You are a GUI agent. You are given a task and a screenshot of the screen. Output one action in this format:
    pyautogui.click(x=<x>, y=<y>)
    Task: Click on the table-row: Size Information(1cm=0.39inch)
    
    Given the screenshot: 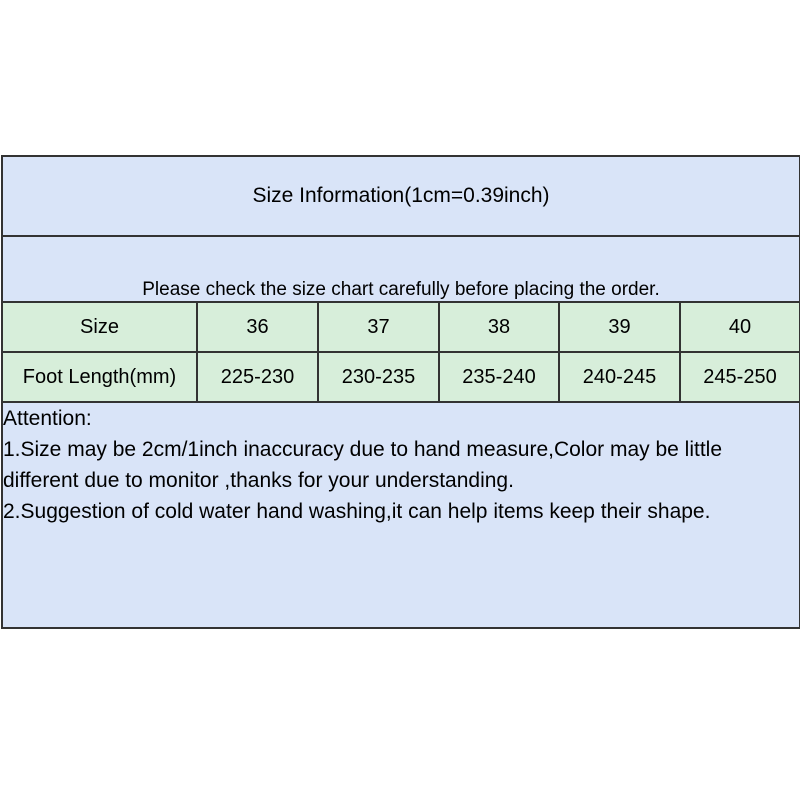 What is the action you would take?
    pyautogui.click(x=400, y=196)
    